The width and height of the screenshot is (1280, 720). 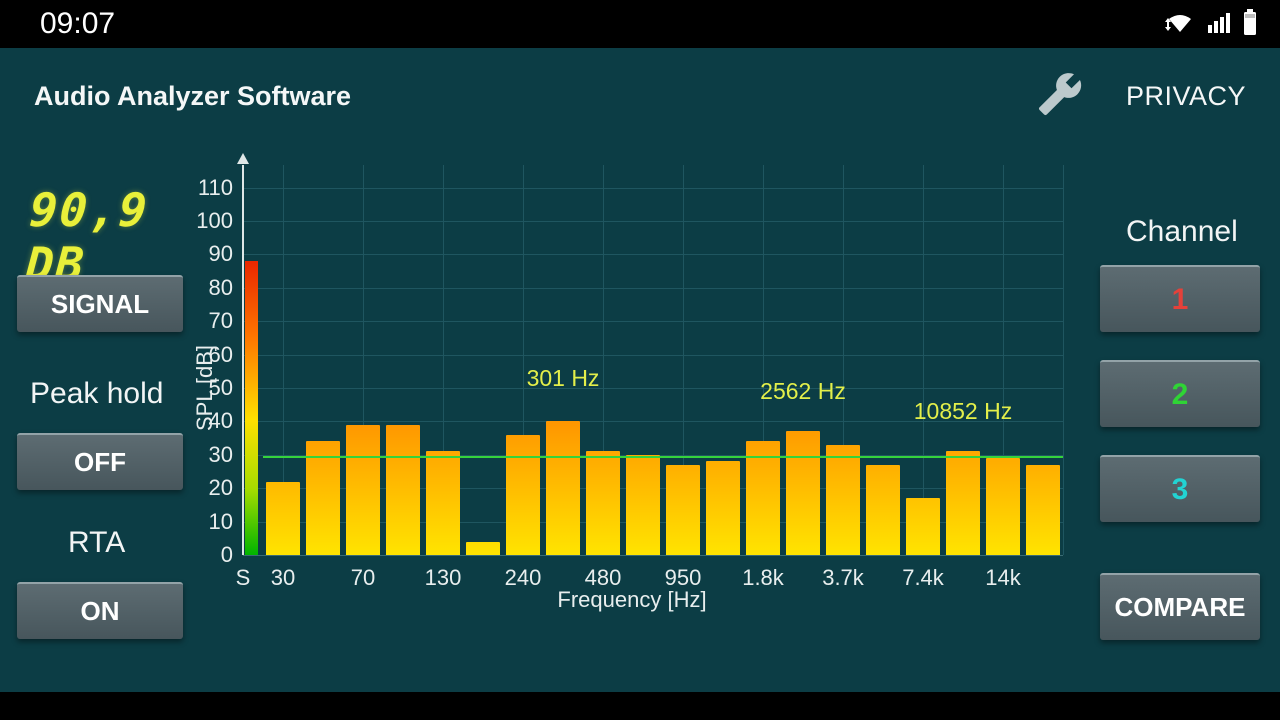 What do you see at coordinates (640, 706) in the screenshot?
I see `navigation-bar` at bounding box center [640, 706].